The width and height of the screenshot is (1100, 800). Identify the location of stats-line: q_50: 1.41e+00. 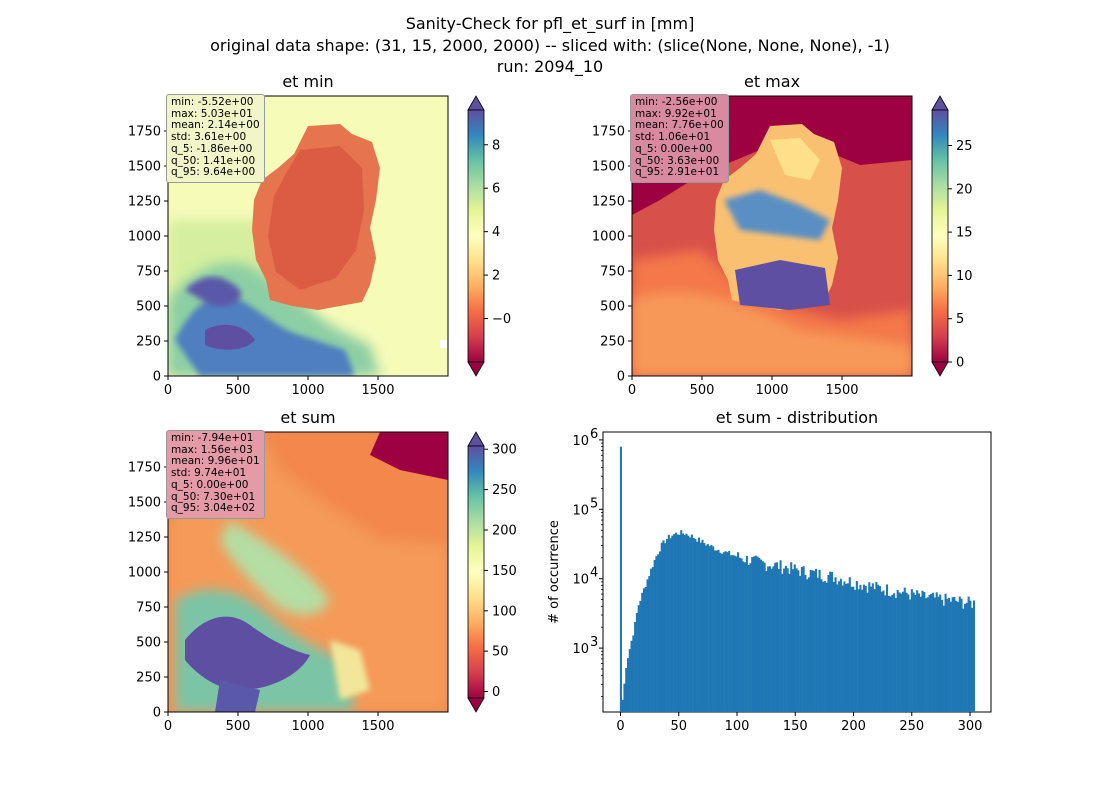
(213, 160).